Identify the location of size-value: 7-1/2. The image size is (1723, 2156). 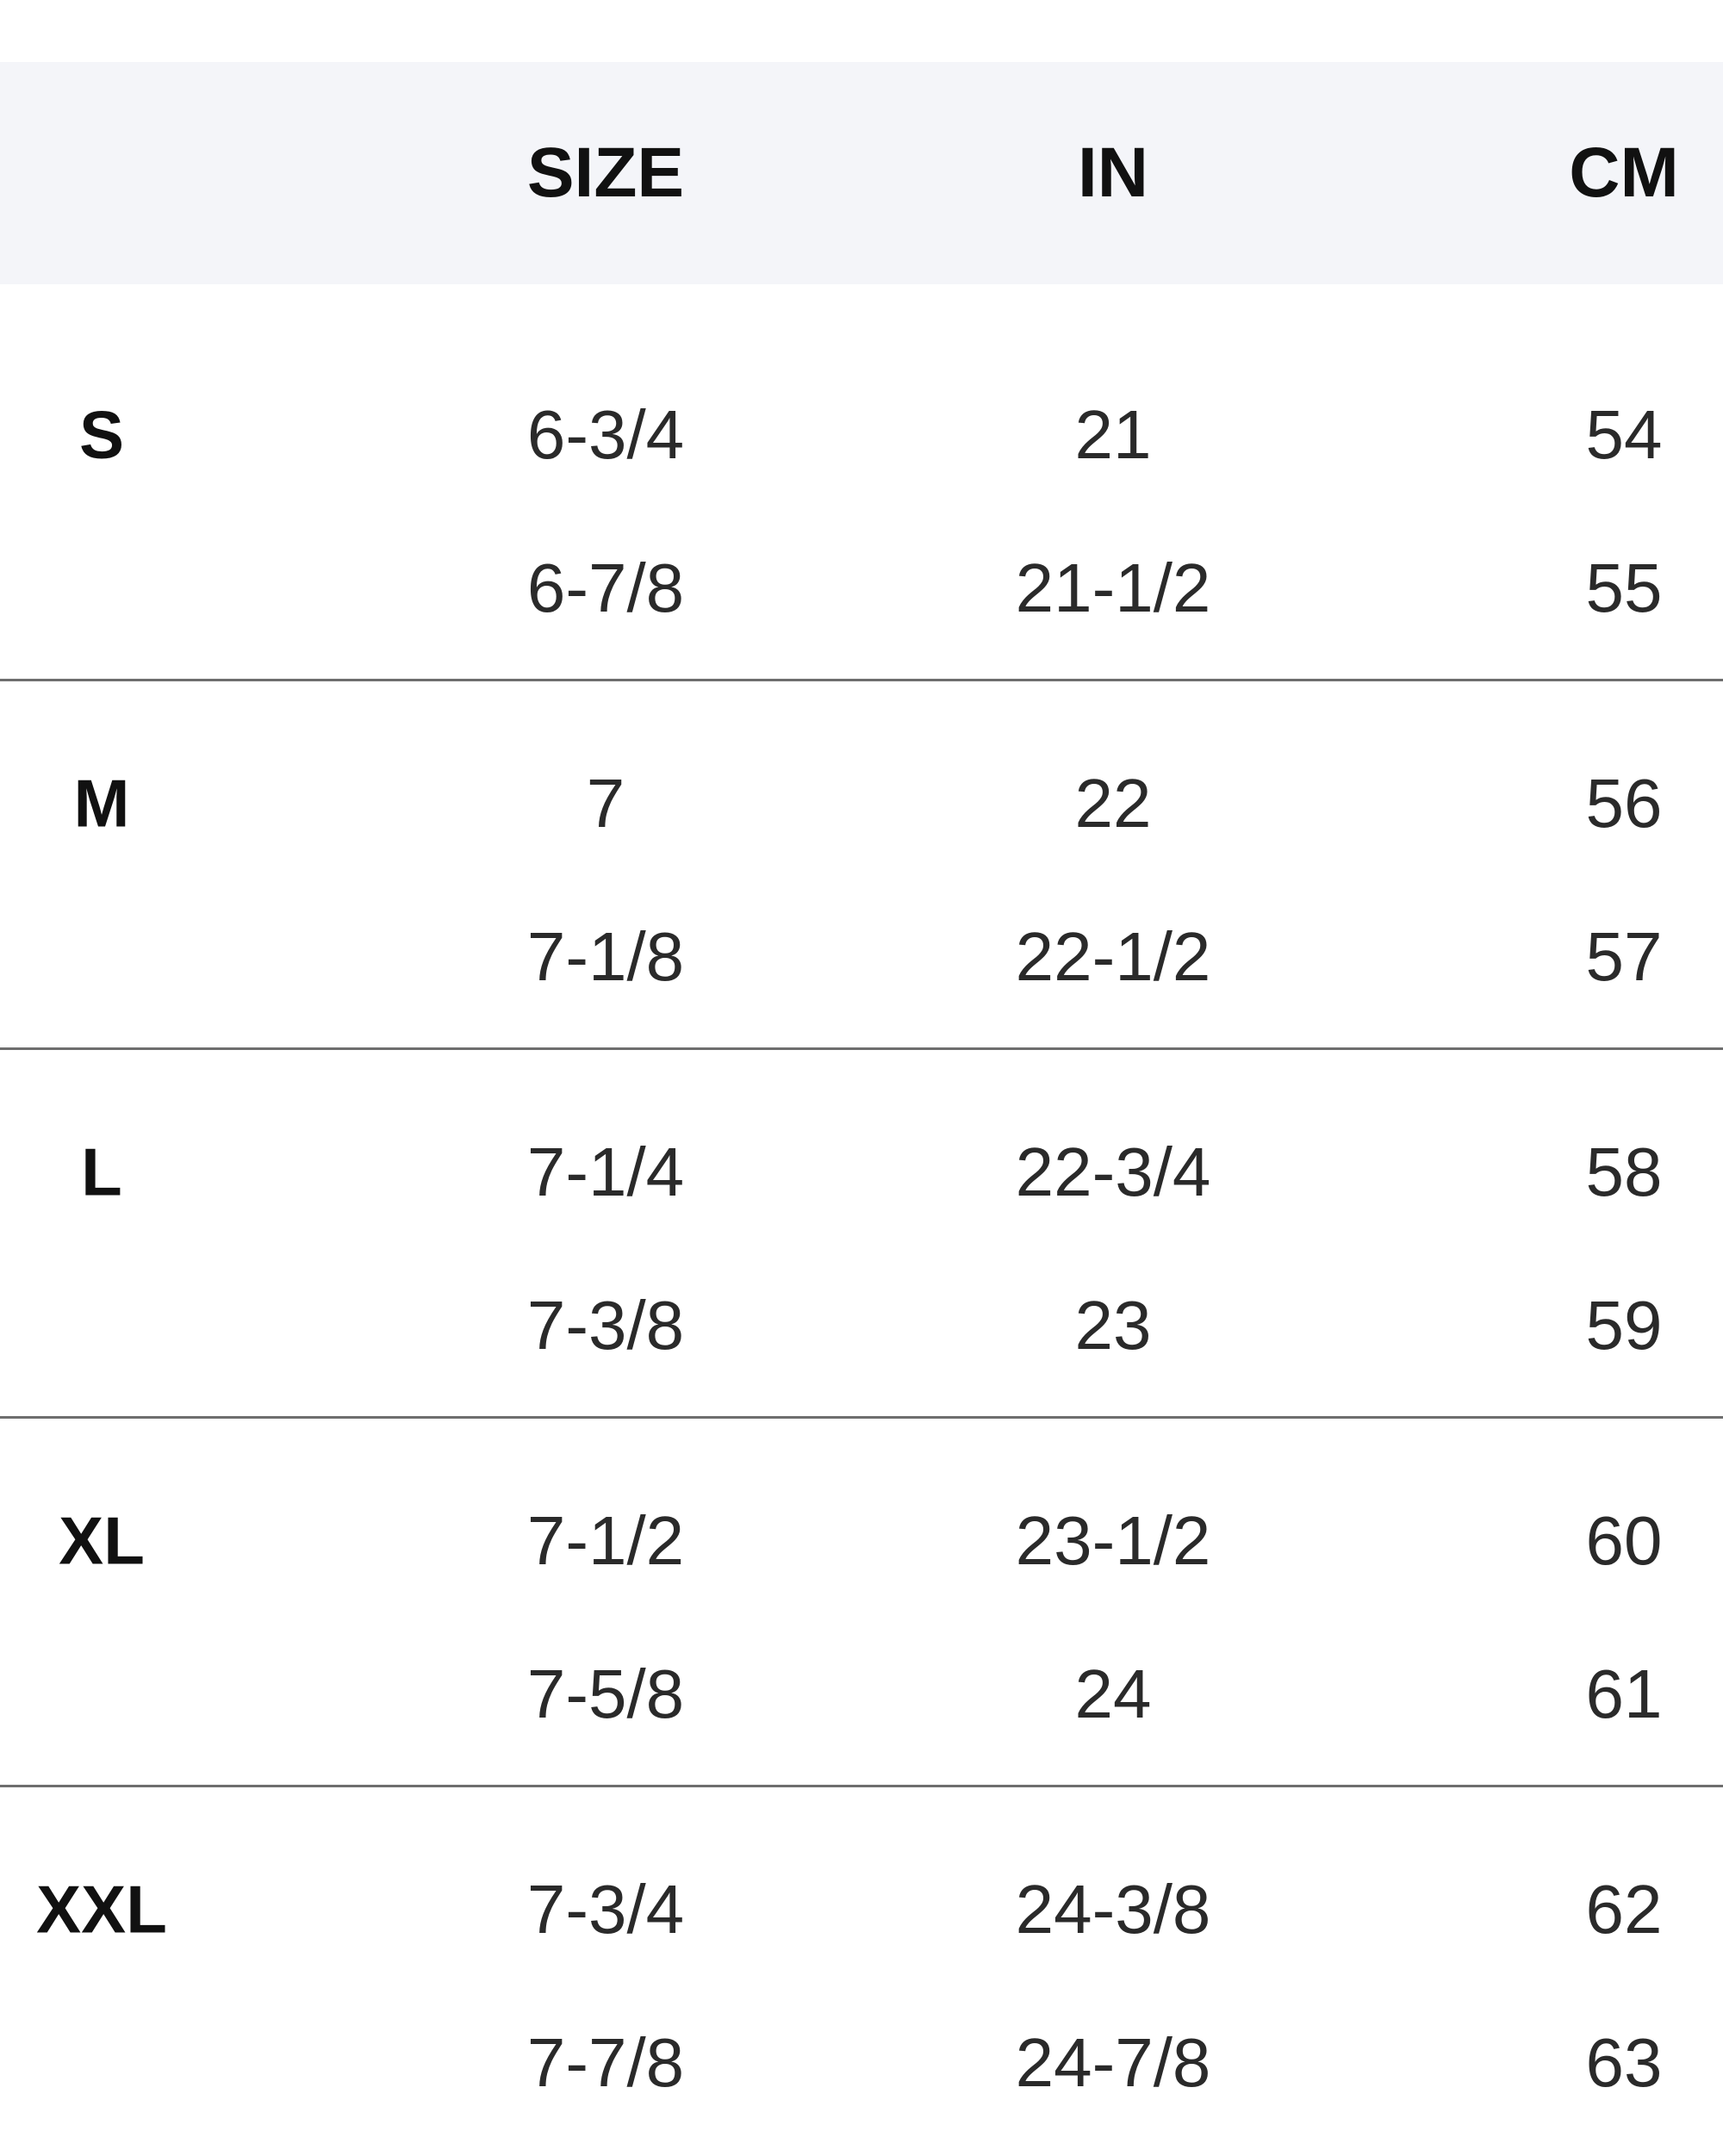
(605, 1540).